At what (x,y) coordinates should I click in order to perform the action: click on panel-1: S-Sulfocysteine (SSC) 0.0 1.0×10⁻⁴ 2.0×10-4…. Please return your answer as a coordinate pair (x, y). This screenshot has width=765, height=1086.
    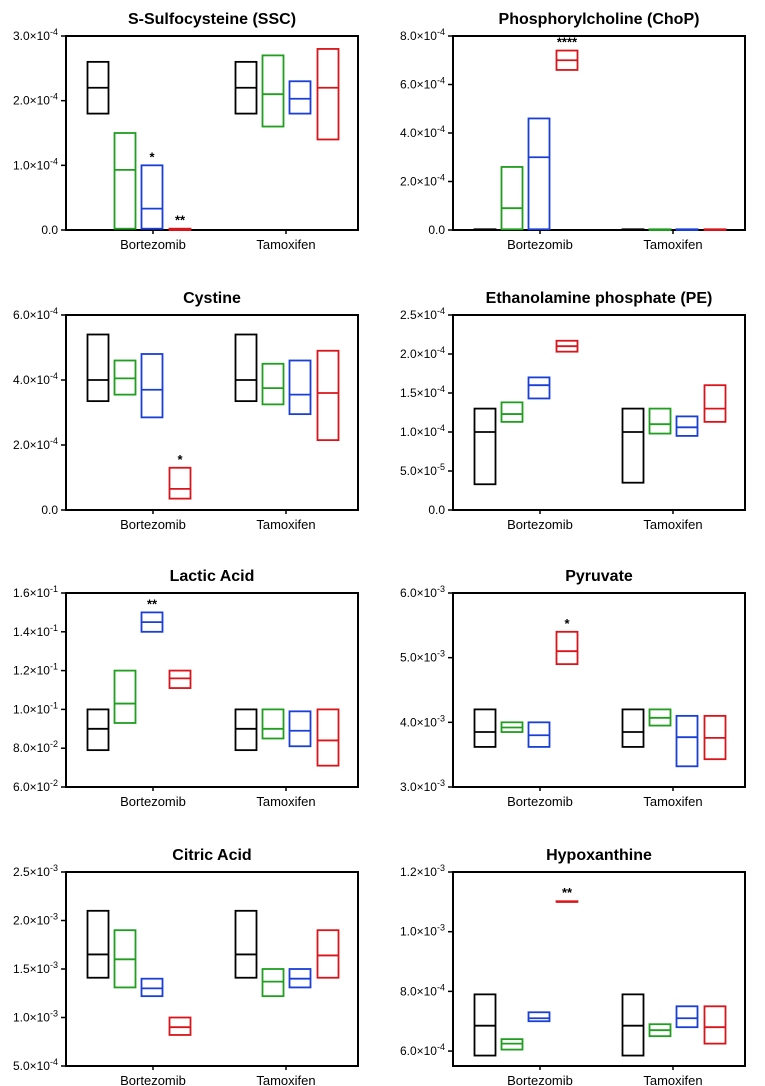
    Looking at the image, I should click on (186, 131).